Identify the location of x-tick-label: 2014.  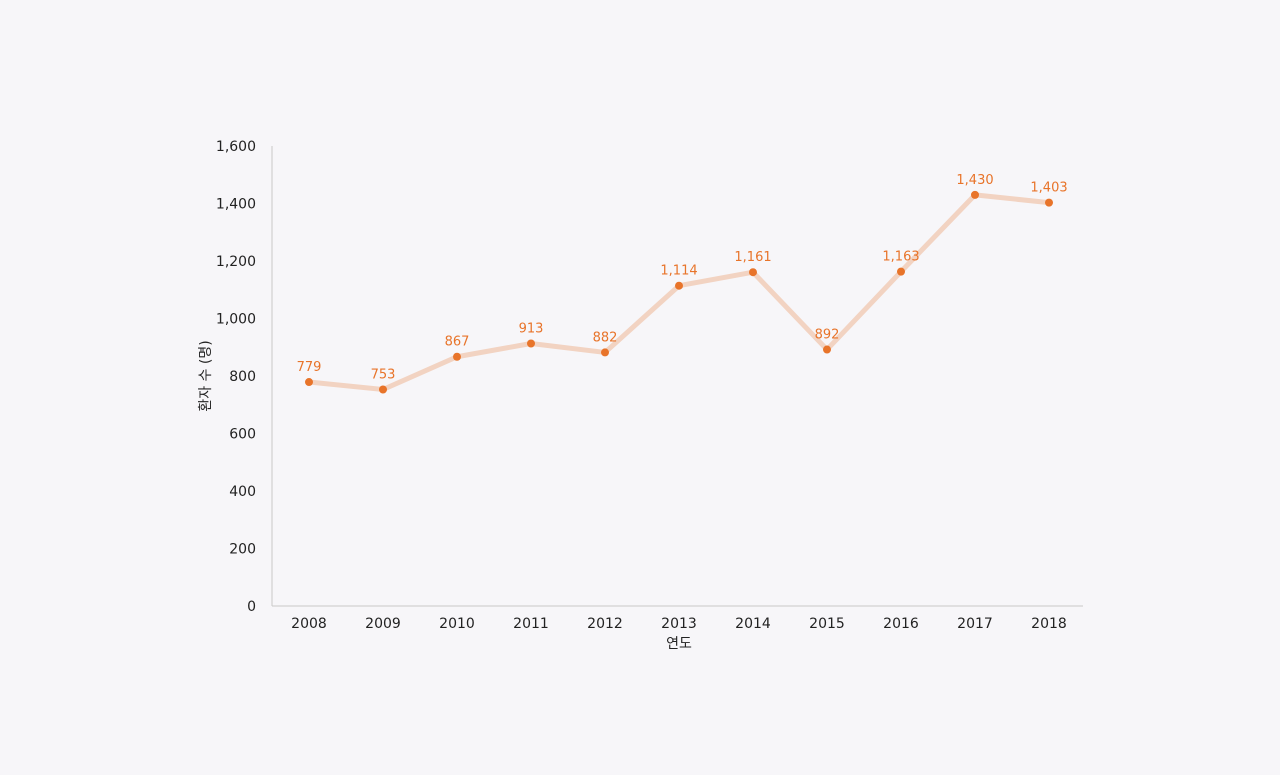
(753, 624).